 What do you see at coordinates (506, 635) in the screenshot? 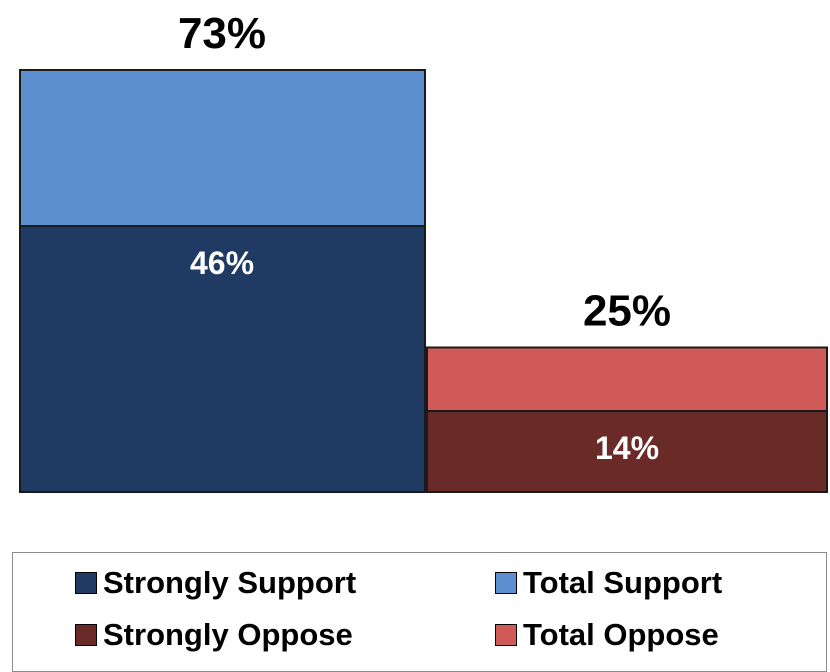
I see `legend-swatch-total-oppose` at bounding box center [506, 635].